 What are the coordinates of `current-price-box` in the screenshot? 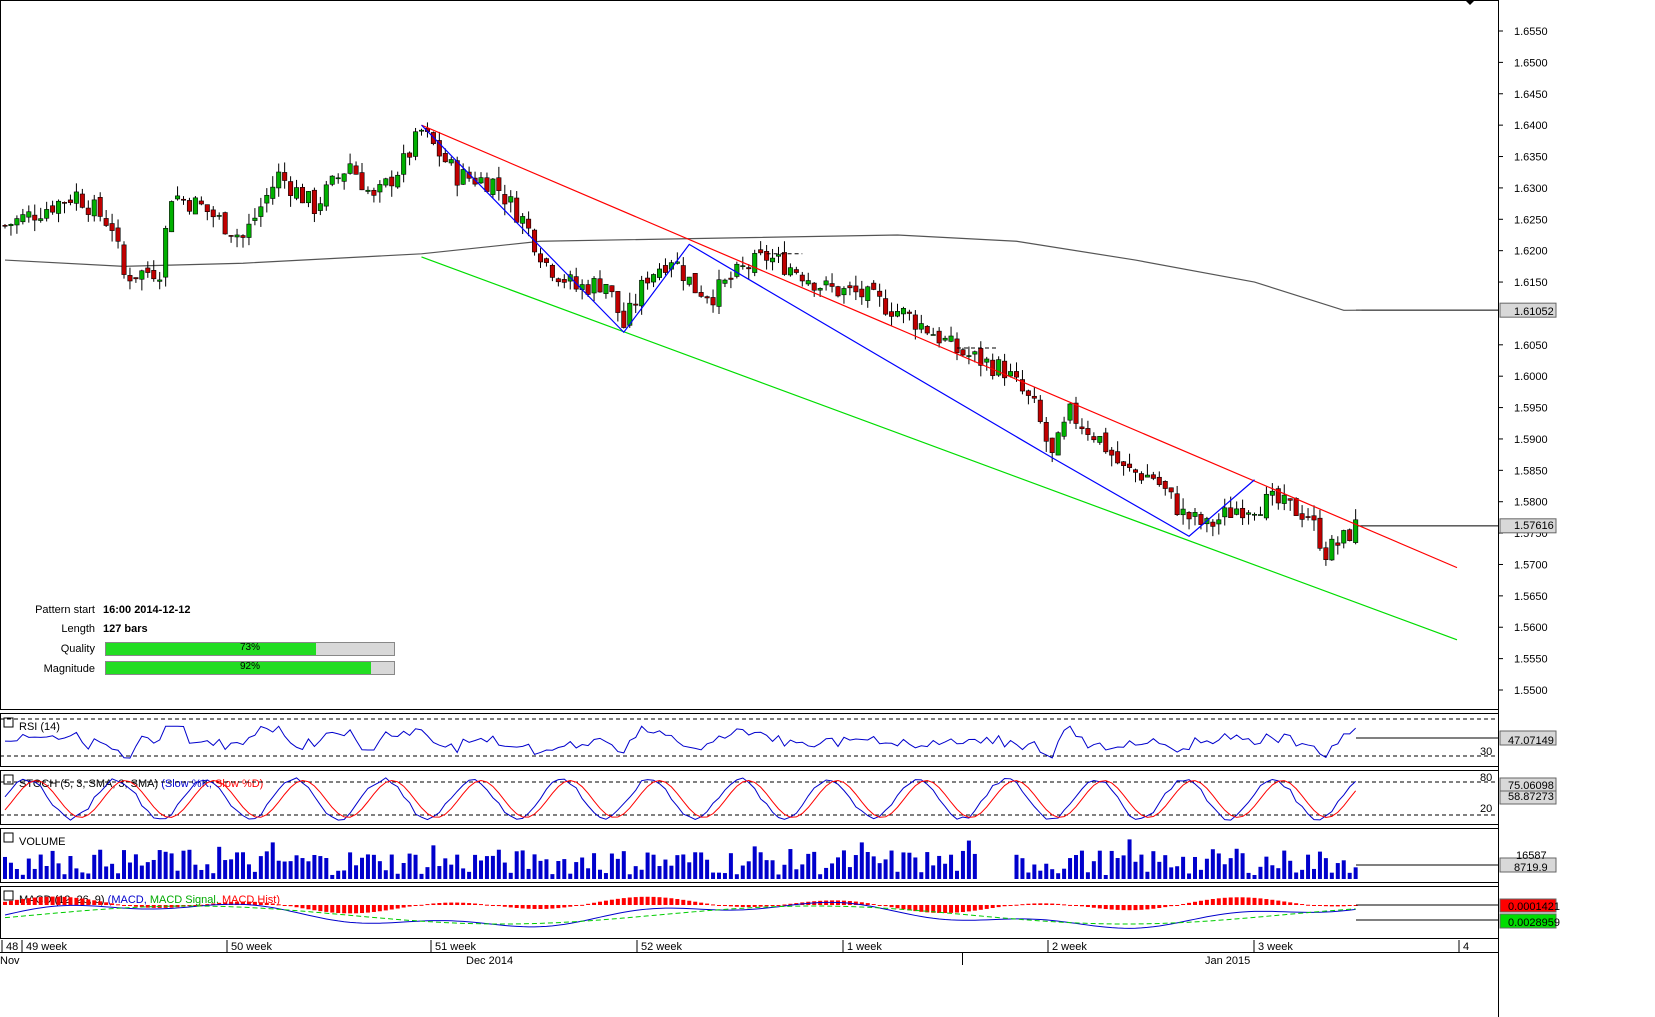 It's located at (1528, 526).